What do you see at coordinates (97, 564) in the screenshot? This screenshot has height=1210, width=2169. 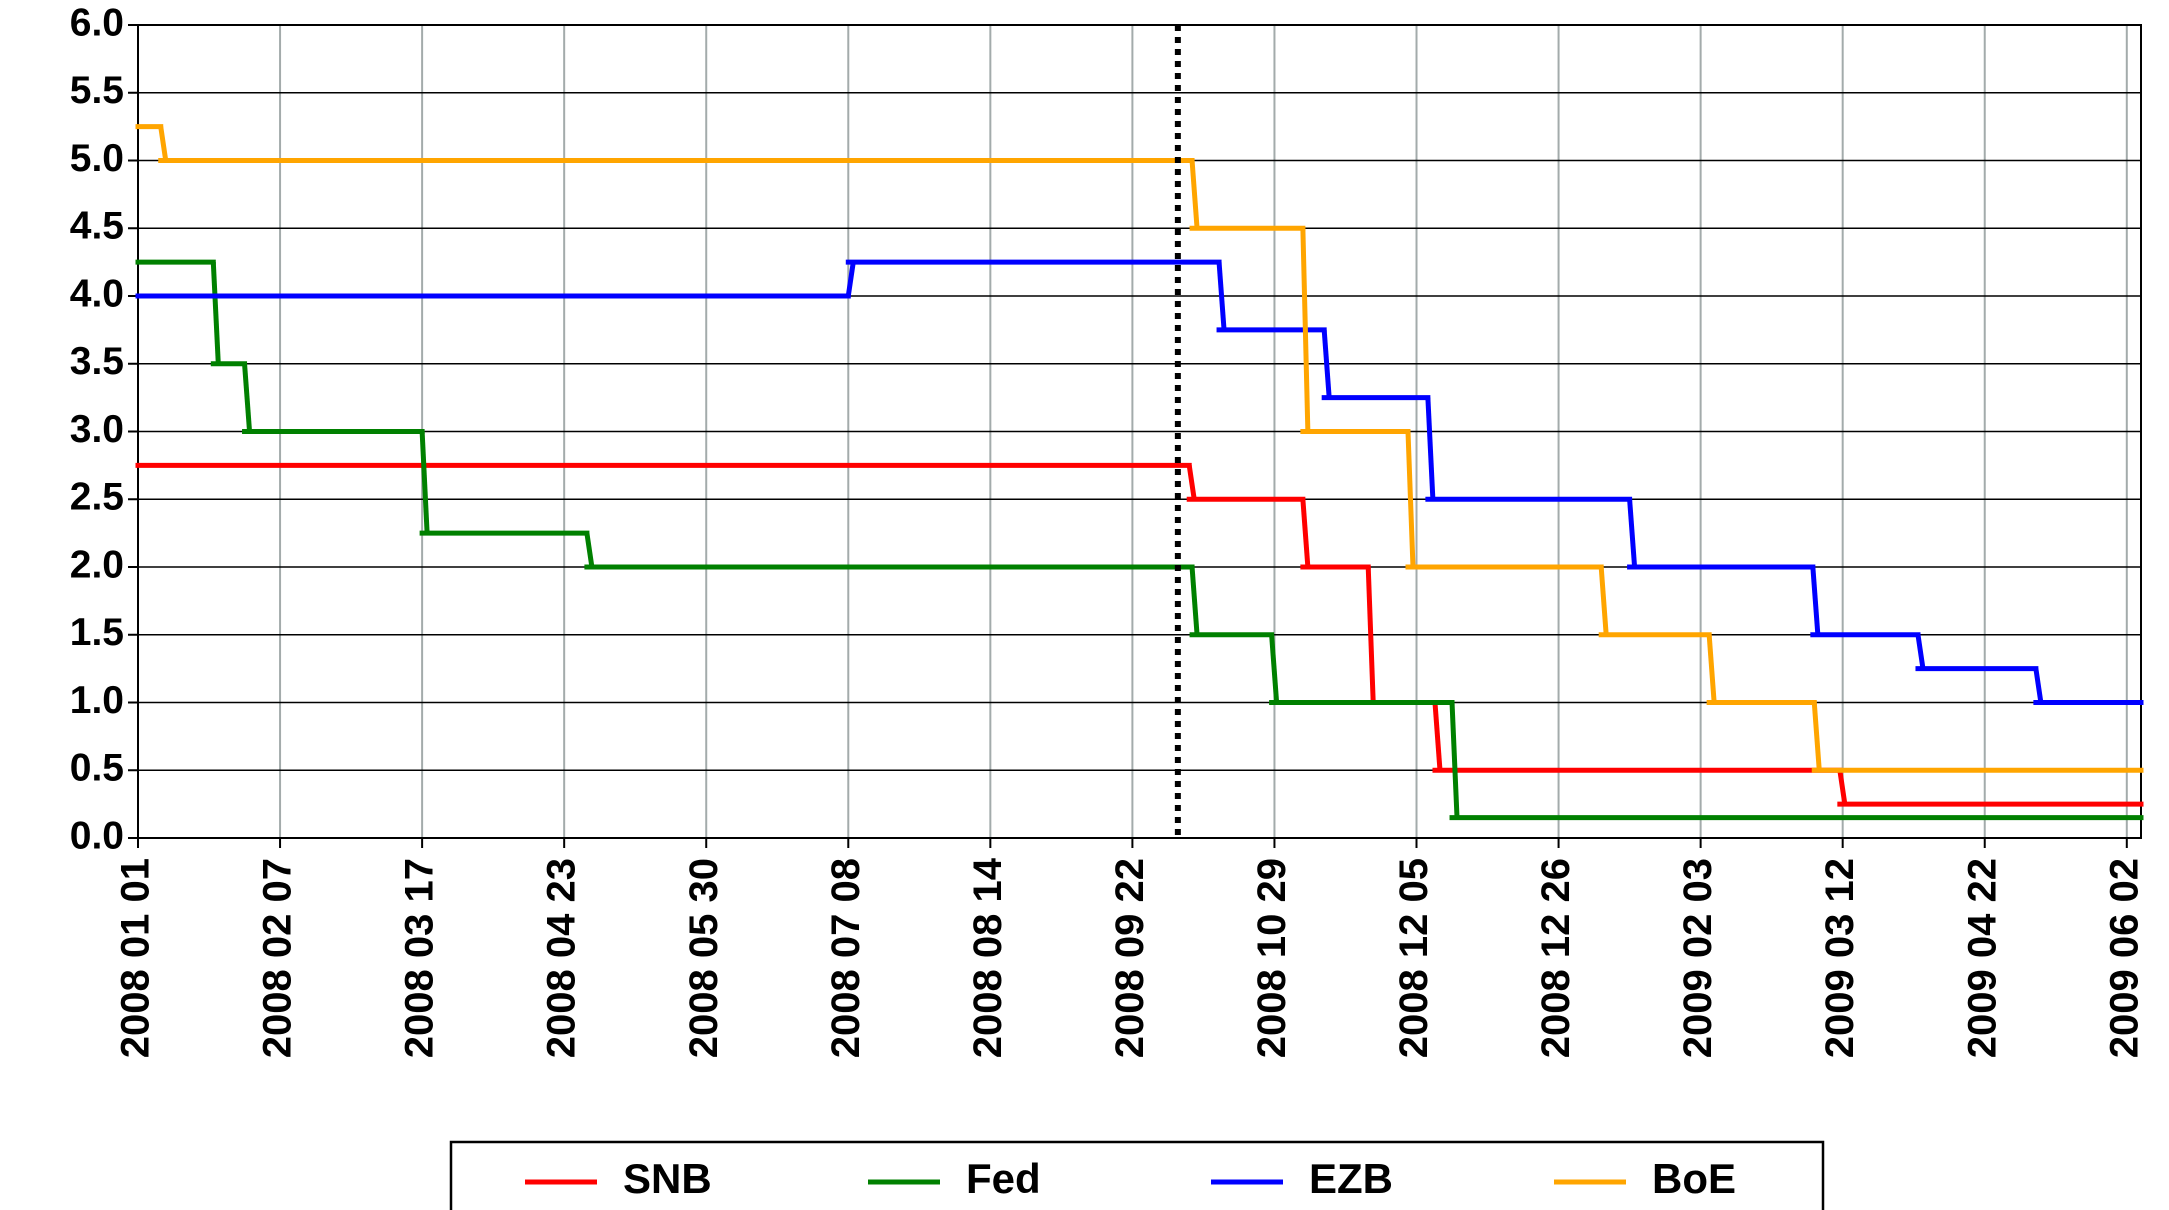 I see `y-tick-label: 2.0` at bounding box center [97, 564].